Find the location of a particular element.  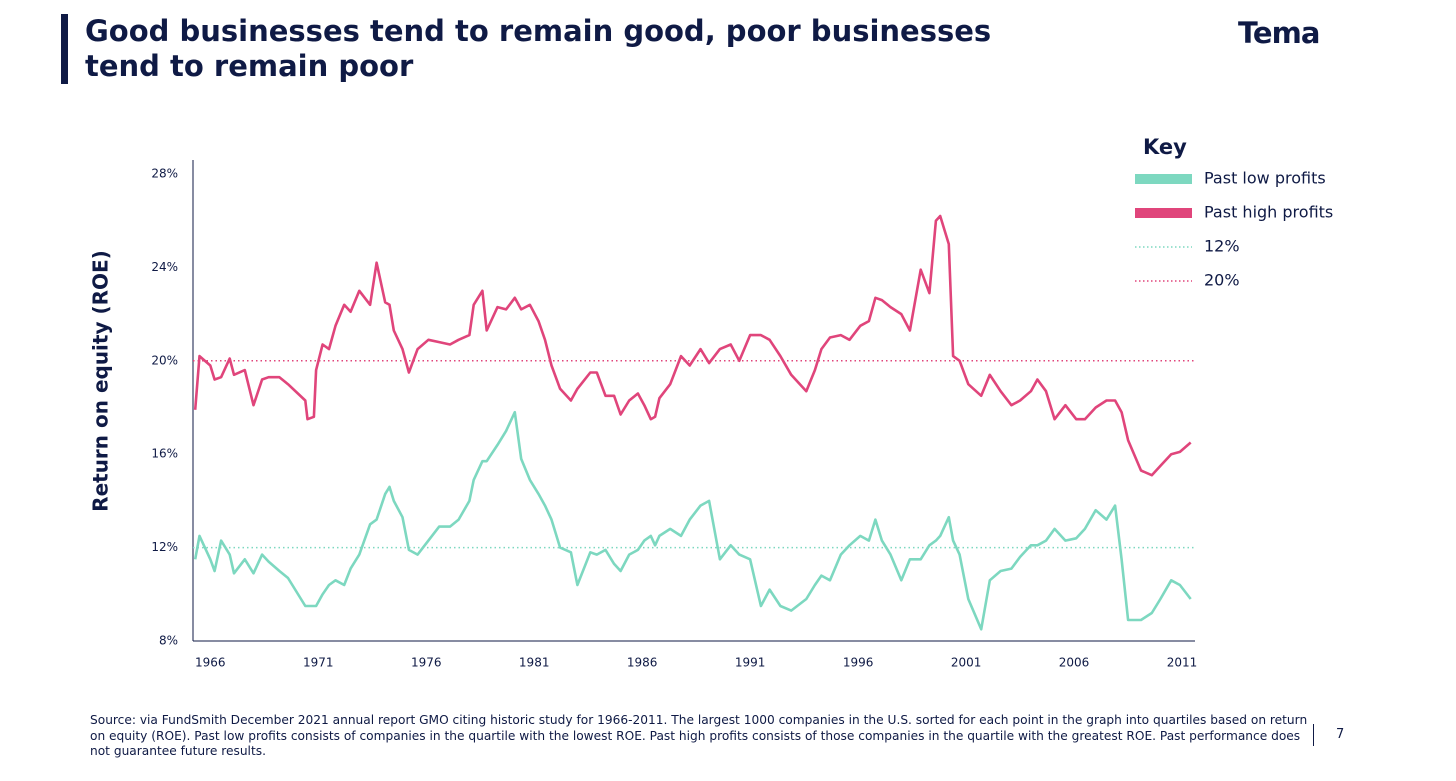

y-tick-label: 24% is located at coordinates (164, 267).